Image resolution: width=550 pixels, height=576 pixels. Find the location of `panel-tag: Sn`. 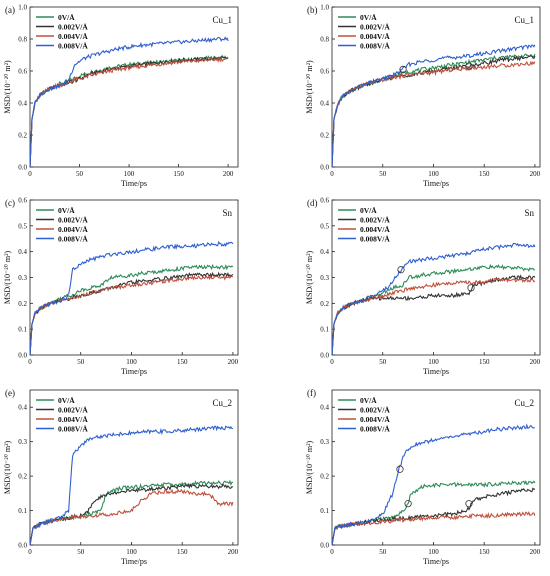

panel-tag: Sn is located at coordinates (529, 213).